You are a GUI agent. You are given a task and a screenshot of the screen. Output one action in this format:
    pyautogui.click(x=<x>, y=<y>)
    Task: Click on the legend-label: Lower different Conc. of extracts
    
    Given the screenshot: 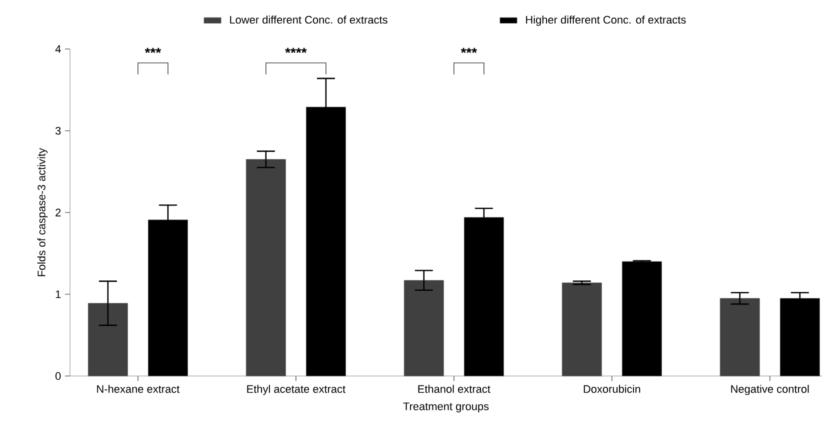 What is the action you would take?
    pyautogui.click(x=309, y=20)
    